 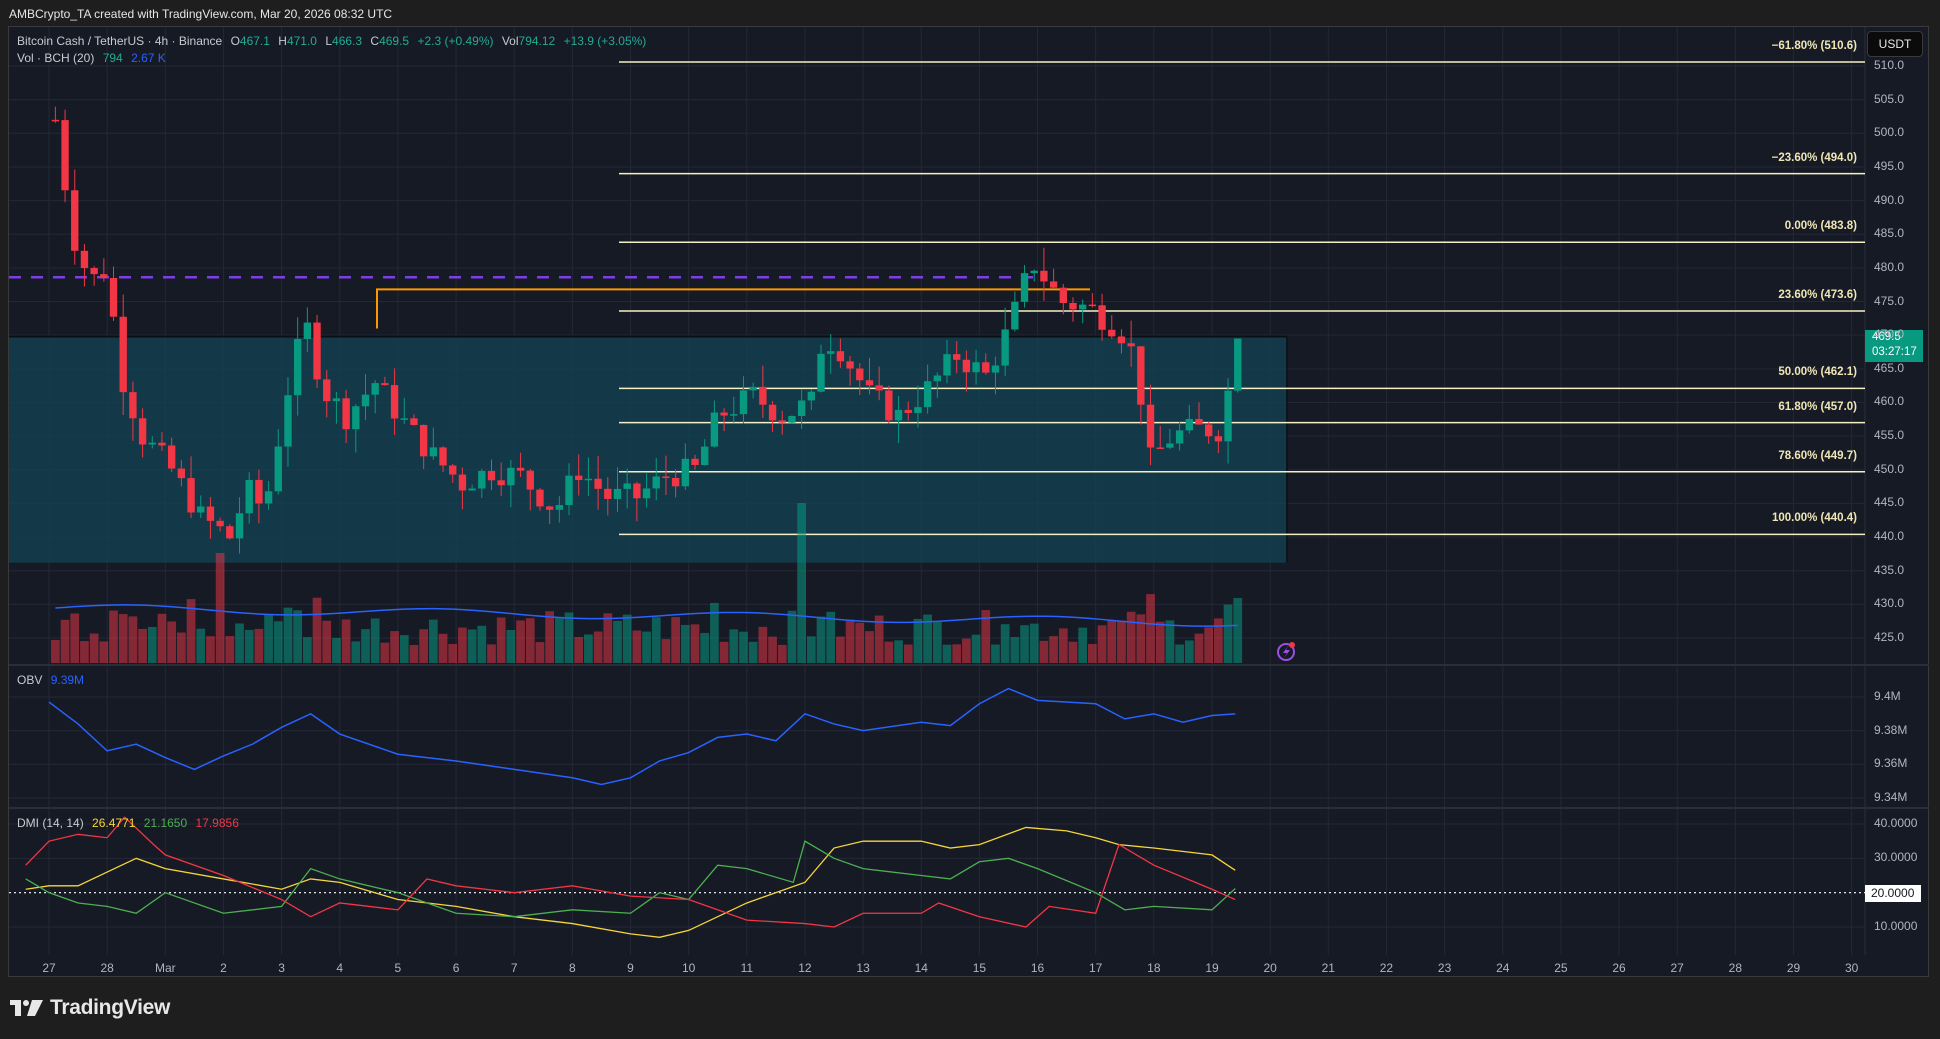 I want to click on dmi-legend: DMI (14, 14) 26.4771 21.1650 17.9856, so click(x=128, y=823).